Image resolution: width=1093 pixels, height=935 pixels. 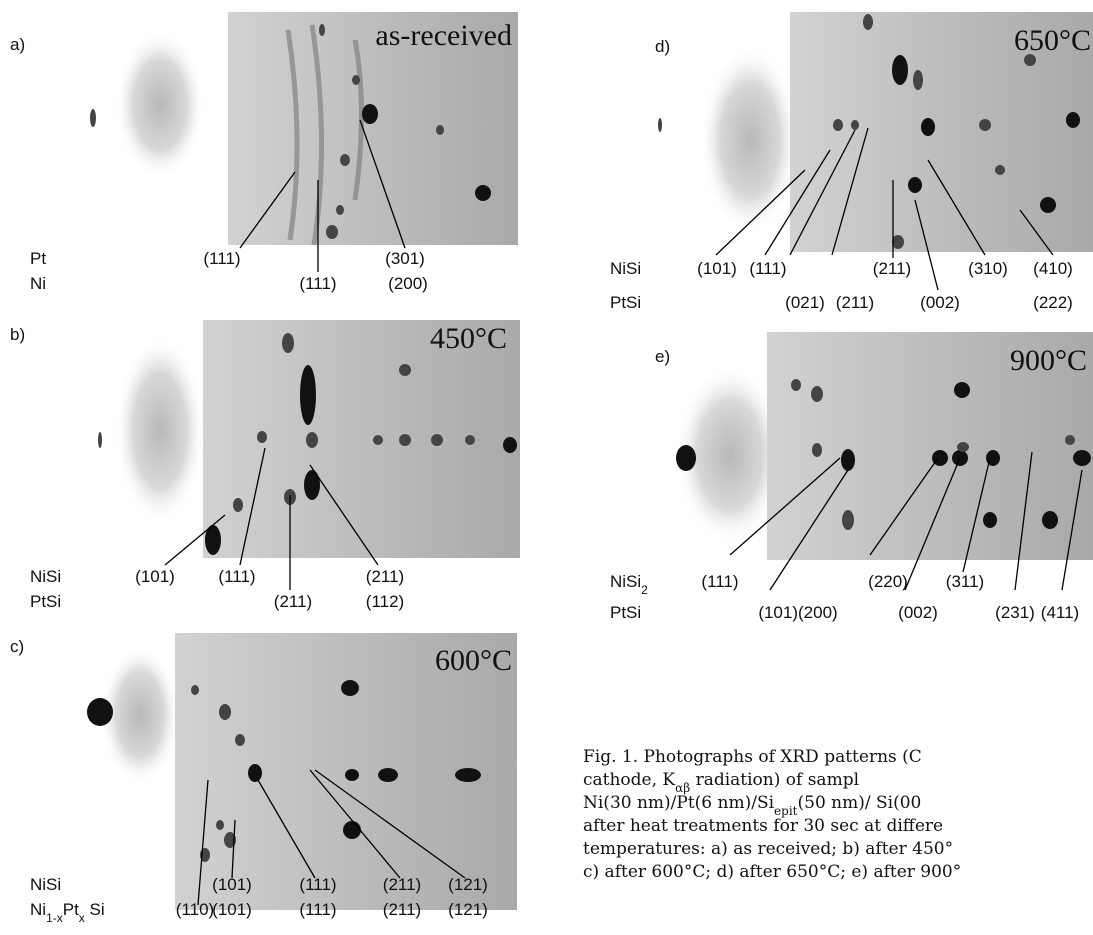 What do you see at coordinates (940, 302) in the screenshot?
I see `reflection-label: (002)` at bounding box center [940, 302].